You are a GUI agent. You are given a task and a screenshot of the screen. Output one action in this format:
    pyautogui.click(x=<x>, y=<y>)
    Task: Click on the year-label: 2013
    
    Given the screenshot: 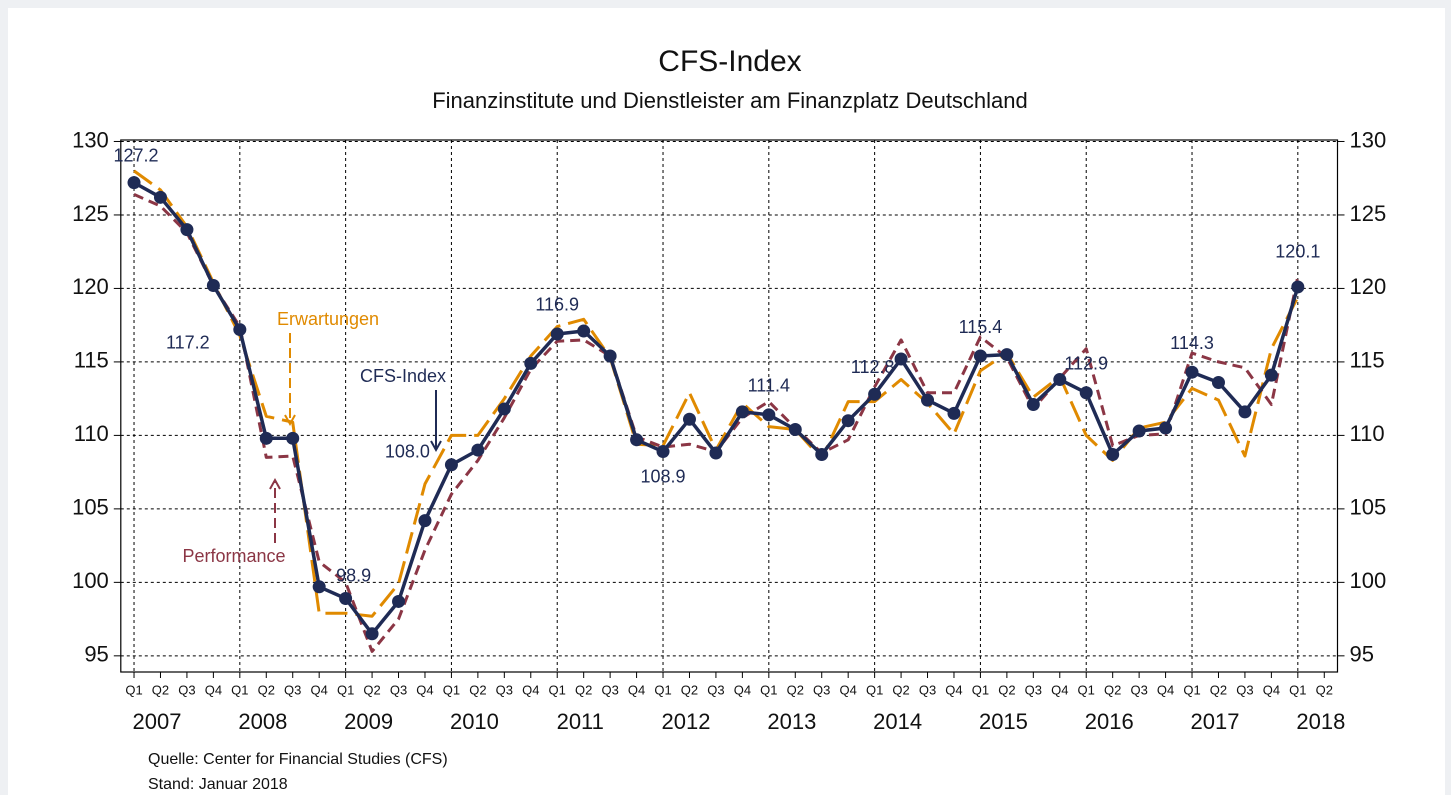 What is the action you would take?
    pyautogui.click(x=791, y=721)
    